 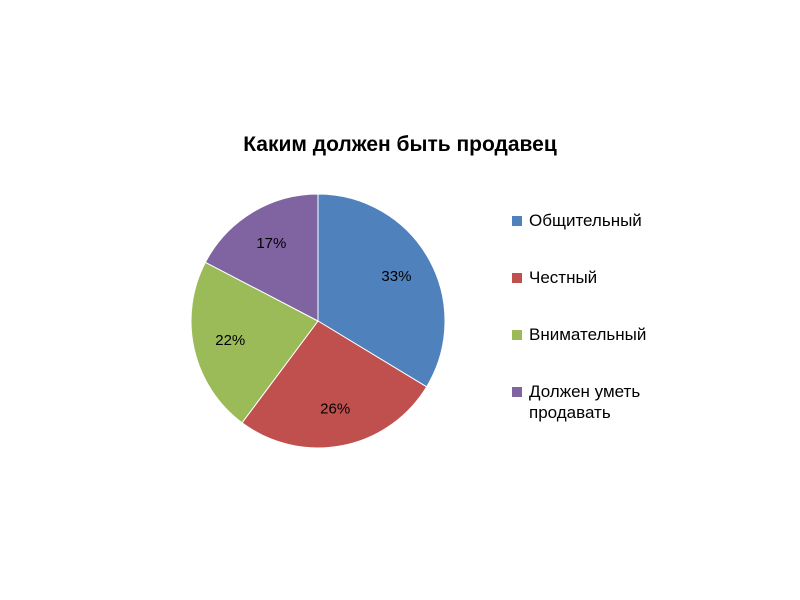 I want to click on legend-label: Честный, so click(x=563, y=277).